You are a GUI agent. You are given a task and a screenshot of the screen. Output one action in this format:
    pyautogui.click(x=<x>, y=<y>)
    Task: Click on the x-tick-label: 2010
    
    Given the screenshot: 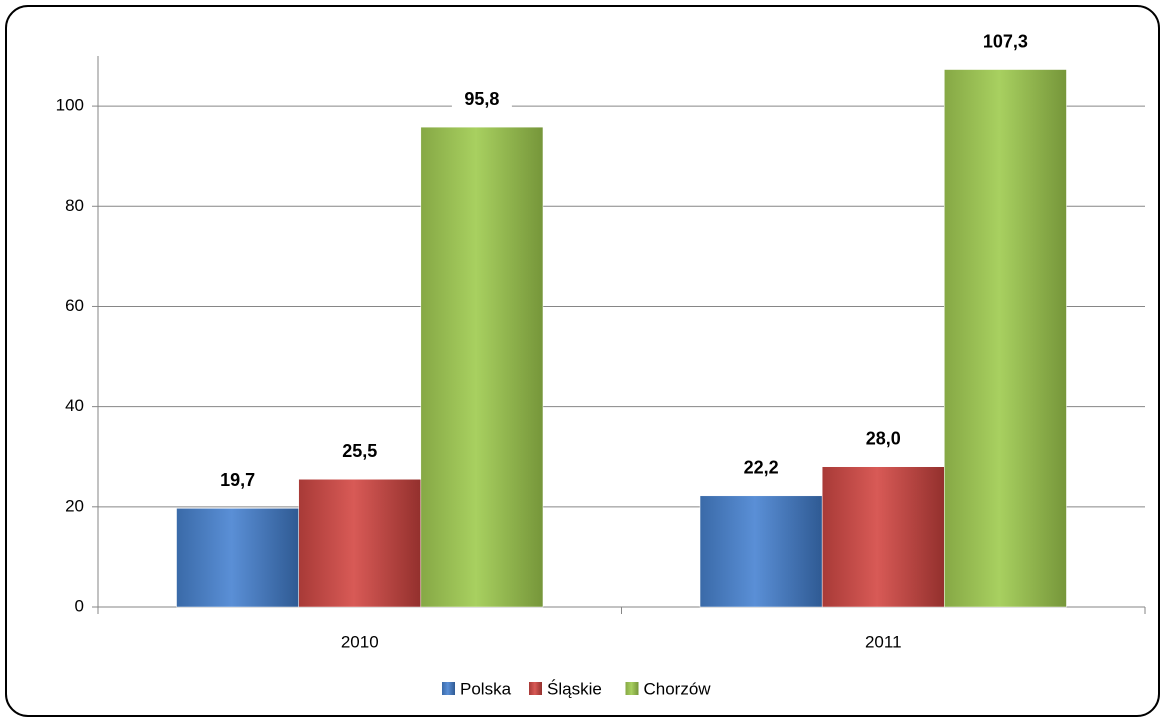 What is the action you would take?
    pyautogui.click(x=360, y=641)
    